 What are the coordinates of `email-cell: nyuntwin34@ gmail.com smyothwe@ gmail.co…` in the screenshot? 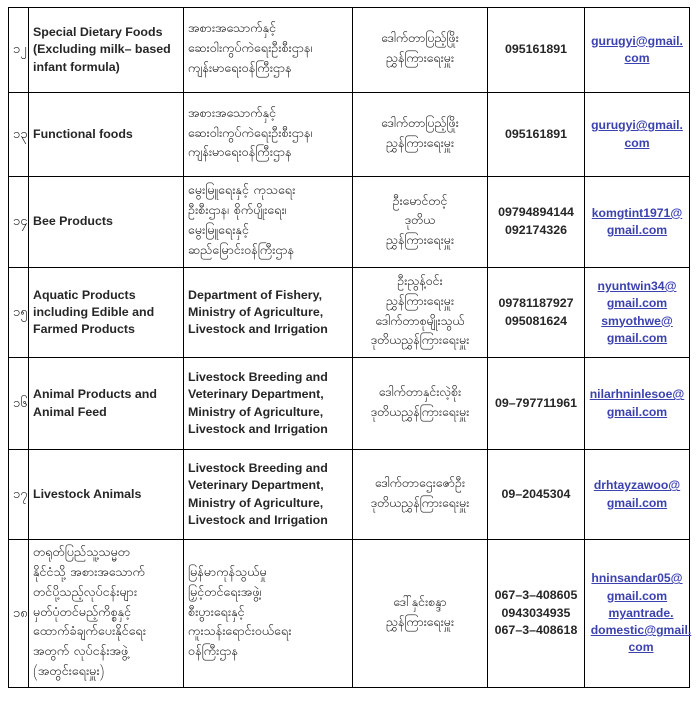 It's located at (637, 312).